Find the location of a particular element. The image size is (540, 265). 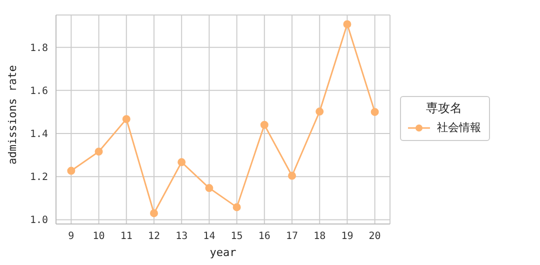

y-tick-label: 1.4 is located at coordinates (39, 134).